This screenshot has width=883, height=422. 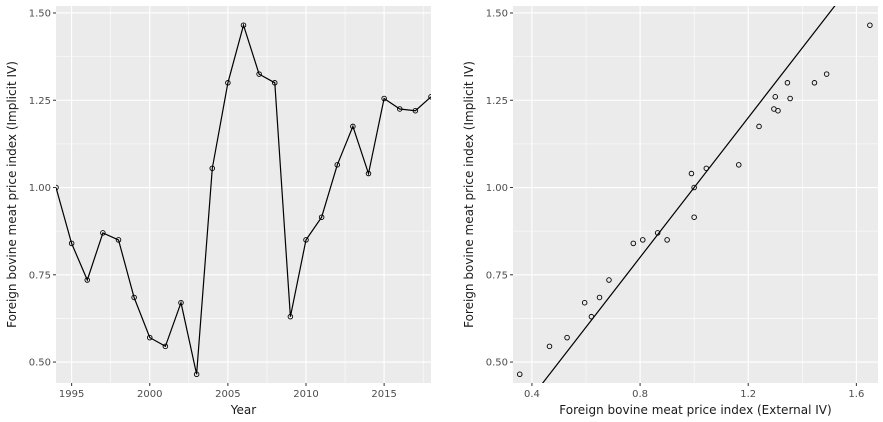 What do you see at coordinates (748, 394) in the screenshot?
I see `x-tick-label: 1.2` at bounding box center [748, 394].